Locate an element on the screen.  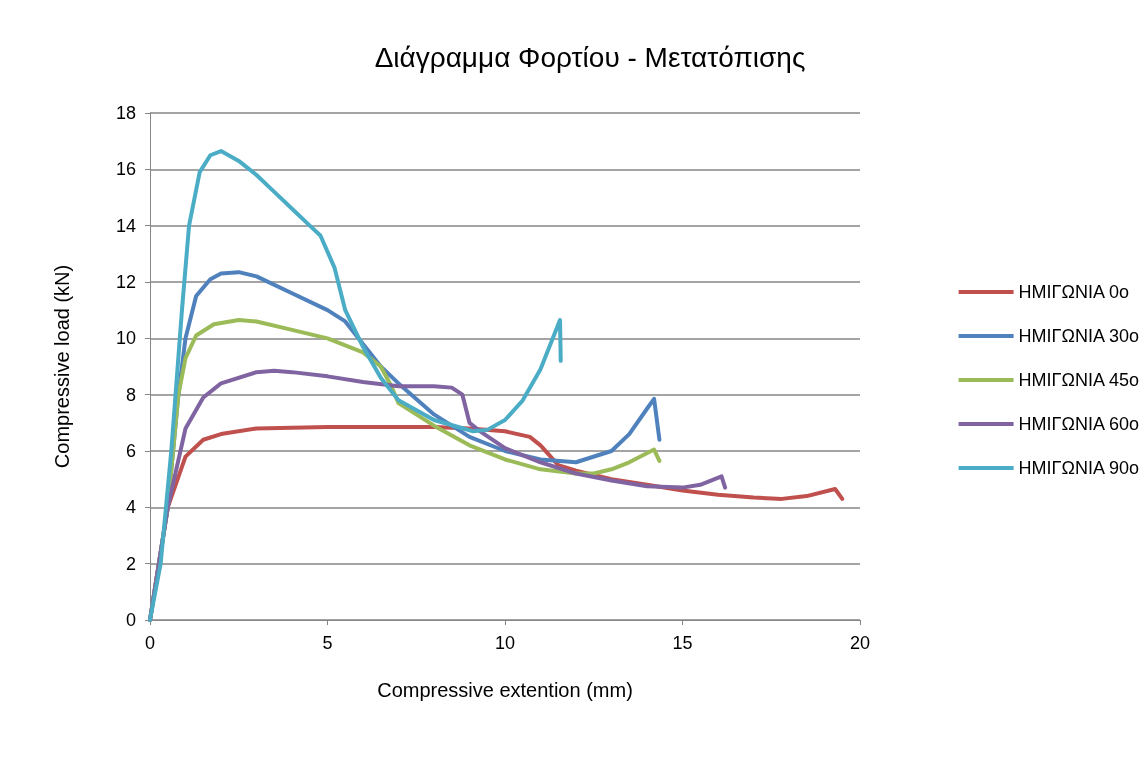
chart-title: Διάγραμμα Φορτίου - Μετατόπισης is located at coordinates (590, 57).